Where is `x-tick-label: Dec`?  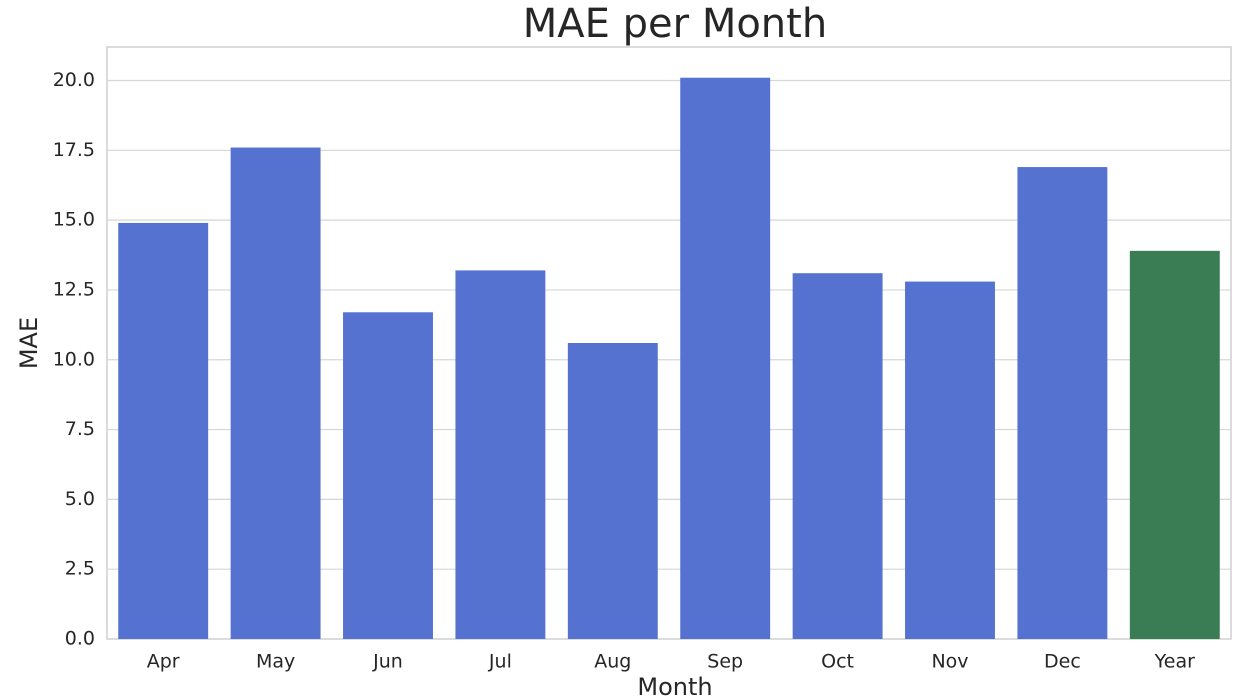 x-tick-label: Dec is located at coordinates (1062, 662).